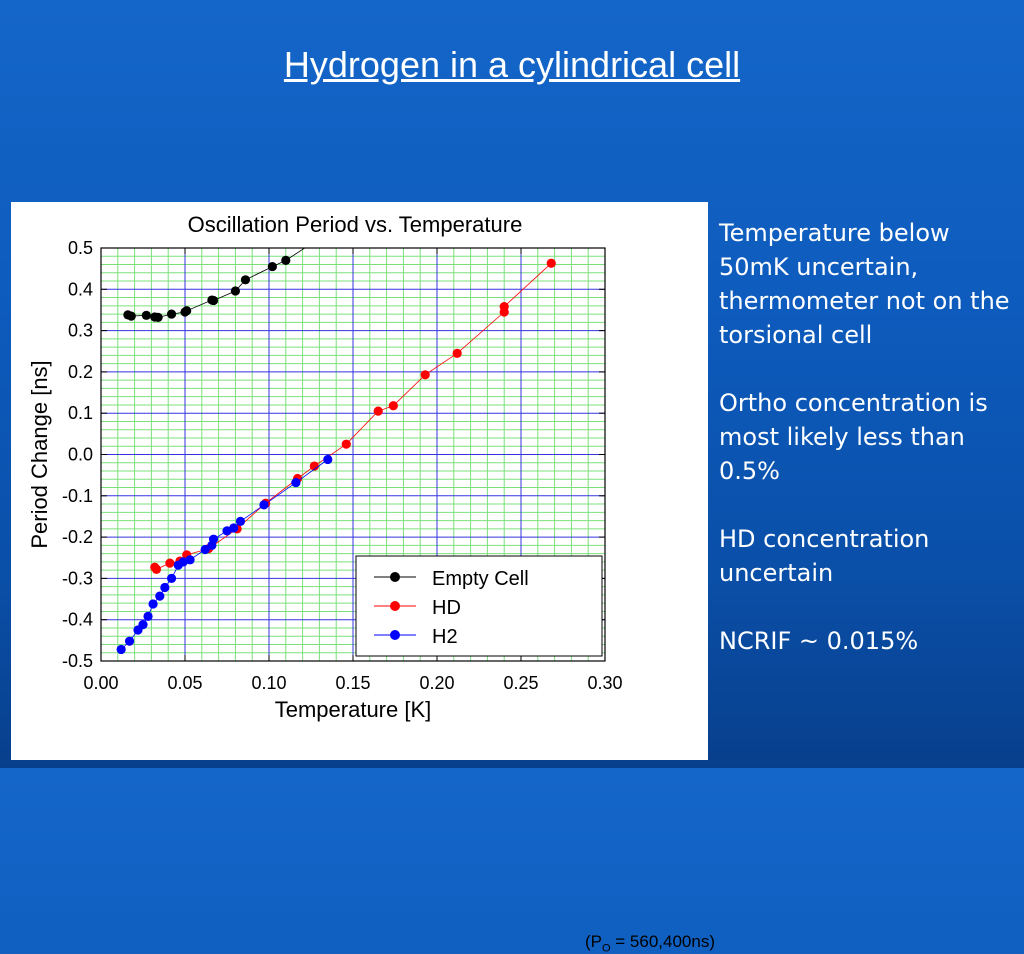 The image size is (1024, 954). I want to click on y-tick-label: -0.5, so click(77, 661).